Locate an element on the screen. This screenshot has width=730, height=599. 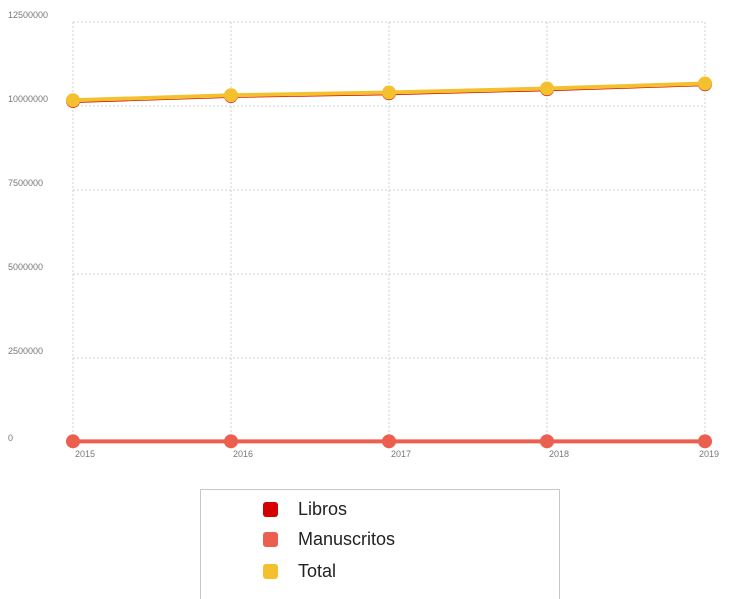
legend-item-total: Total is located at coordinates (299, 571).